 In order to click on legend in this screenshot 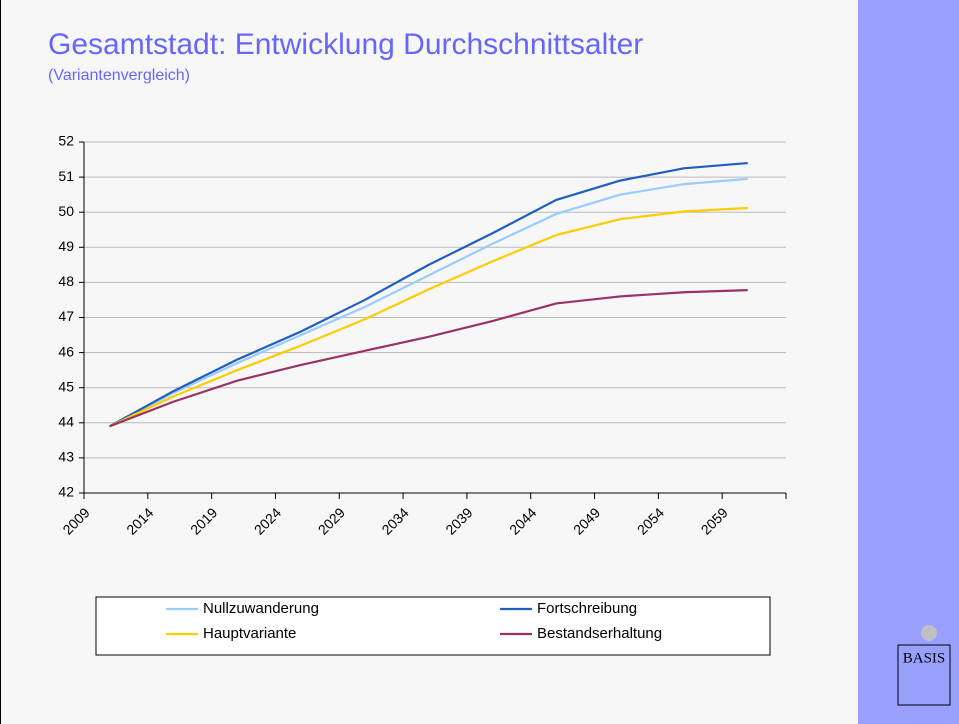, I will do `click(433, 626)`.